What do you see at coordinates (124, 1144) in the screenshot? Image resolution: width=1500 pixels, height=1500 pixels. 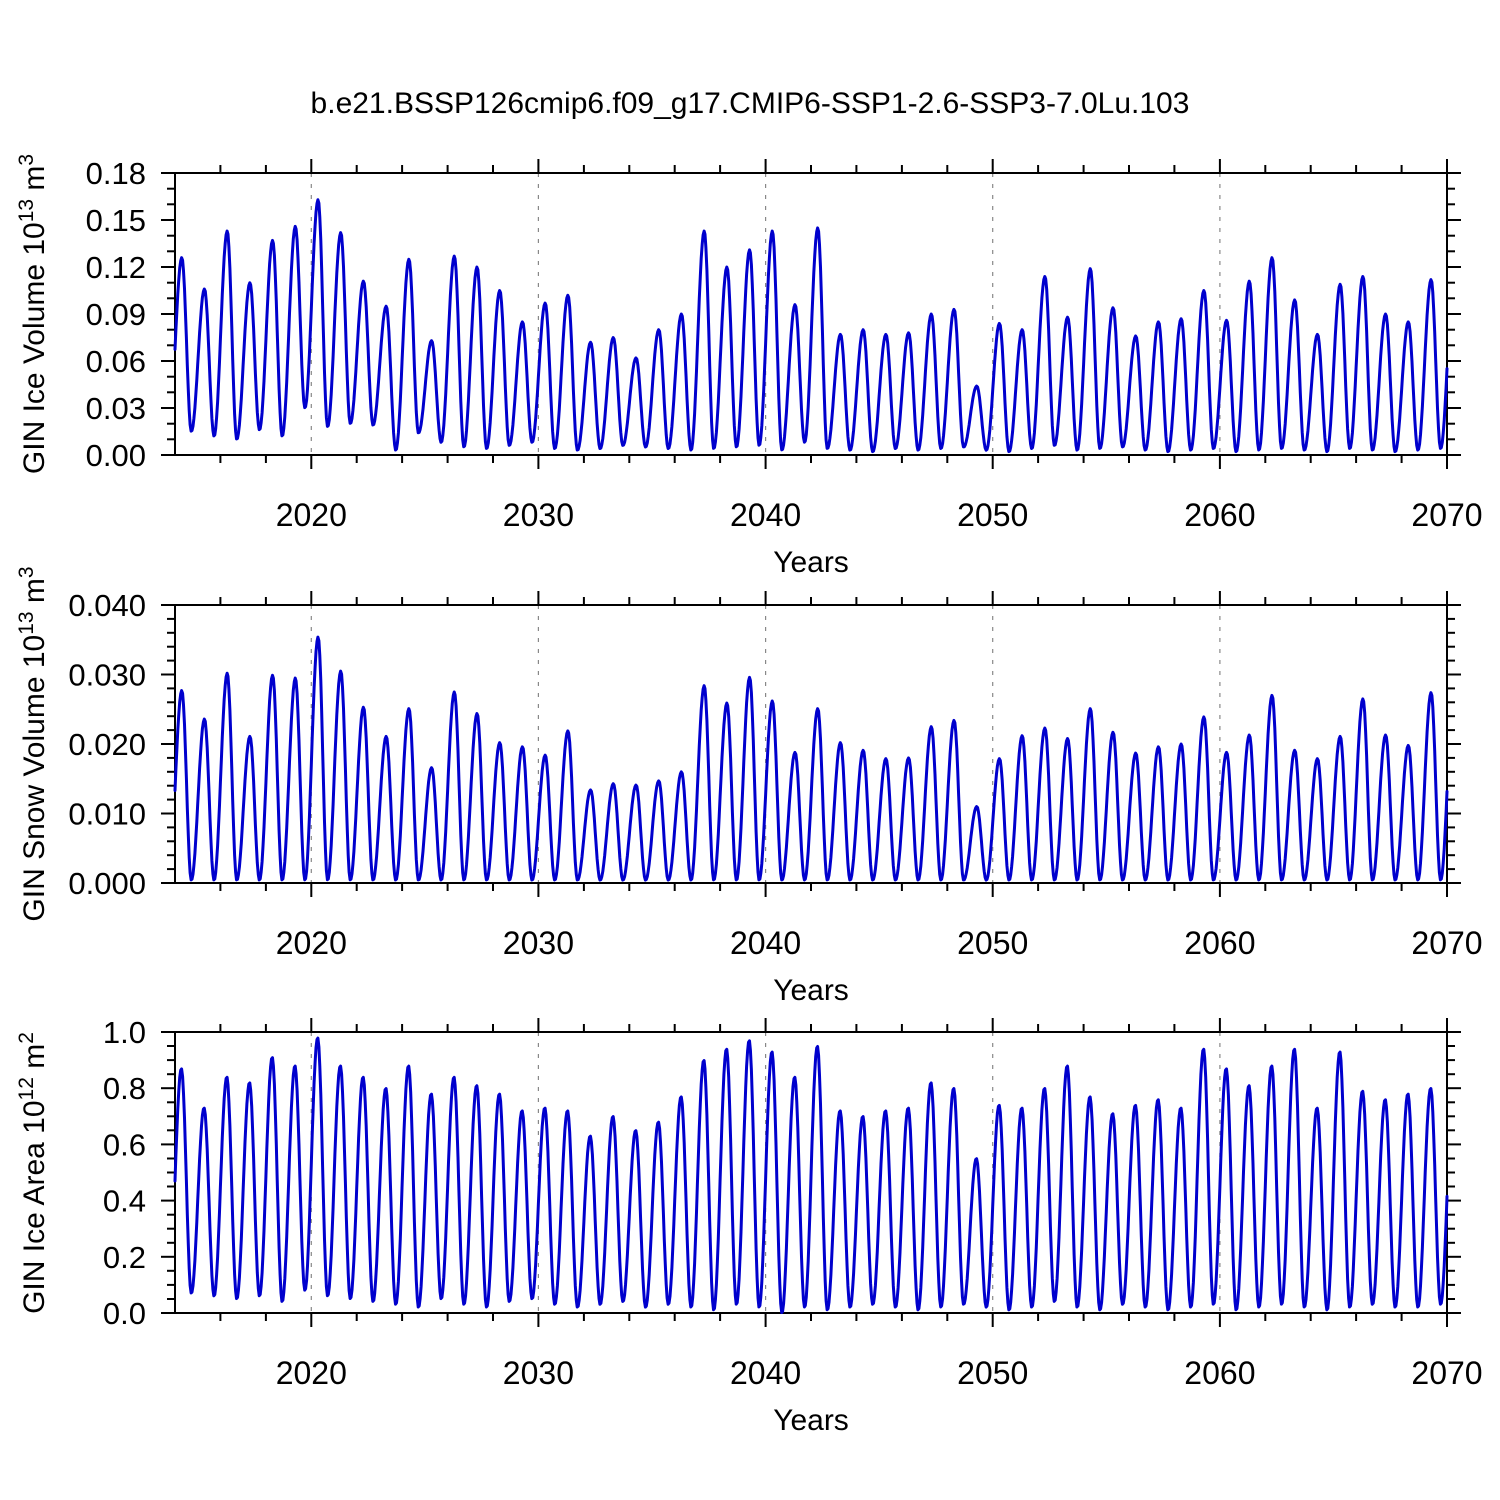 I see `y-tick-label: 0.6` at bounding box center [124, 1144].